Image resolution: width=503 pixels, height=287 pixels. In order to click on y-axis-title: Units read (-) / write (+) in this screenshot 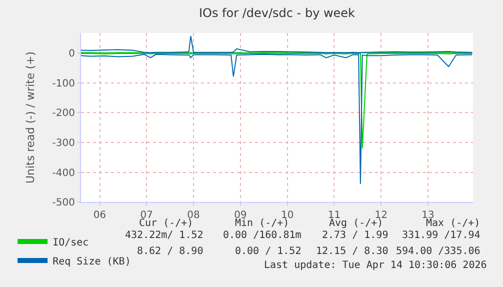, I will do `click(30, 117)`.